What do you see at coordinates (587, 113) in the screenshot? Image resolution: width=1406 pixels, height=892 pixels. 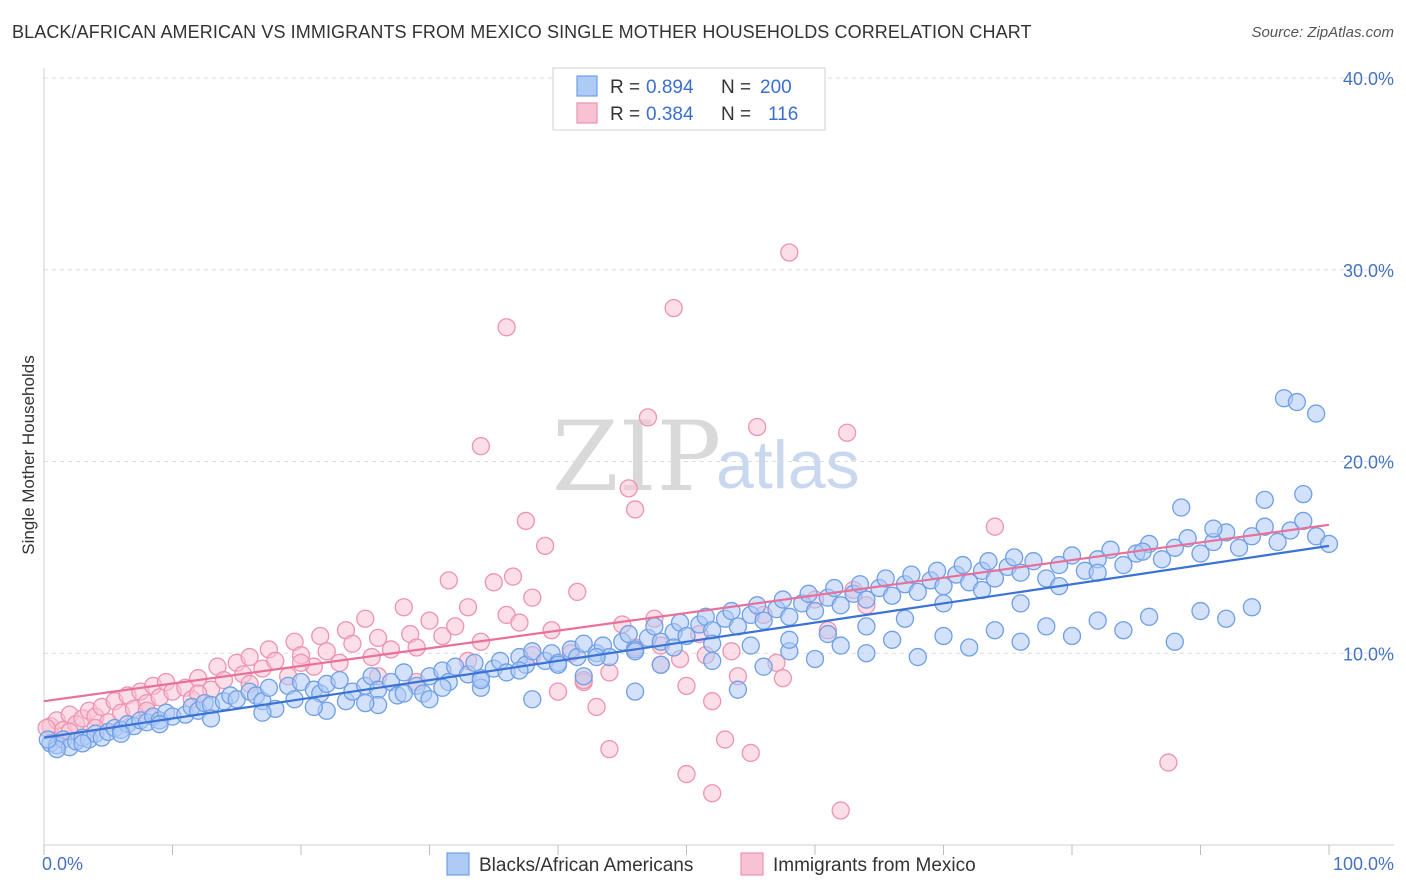 I see `legend-swatch-pink` at bounding box center [587, 113].